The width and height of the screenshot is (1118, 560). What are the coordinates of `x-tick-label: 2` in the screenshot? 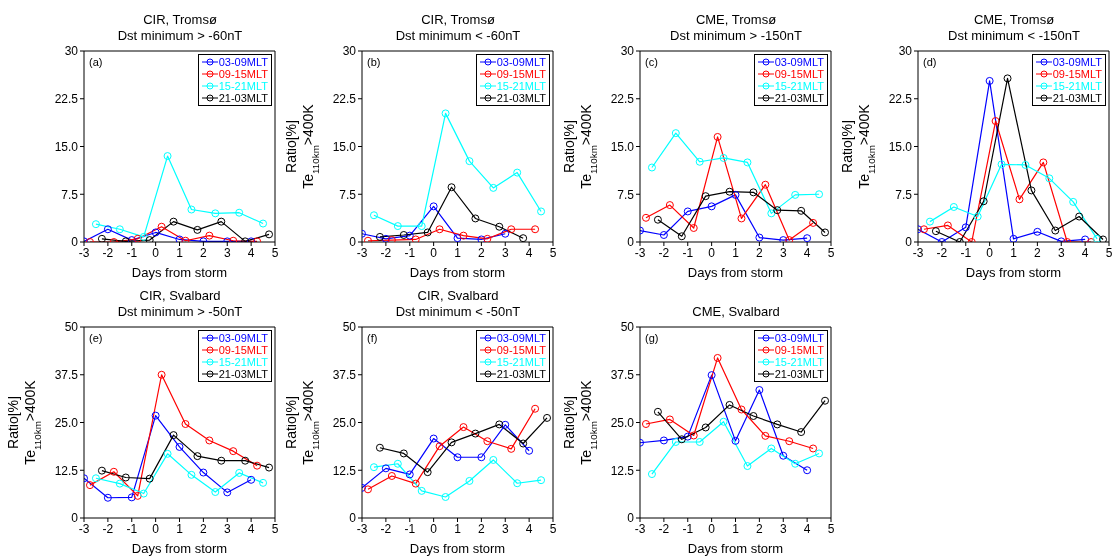 It's located at (760, 528).